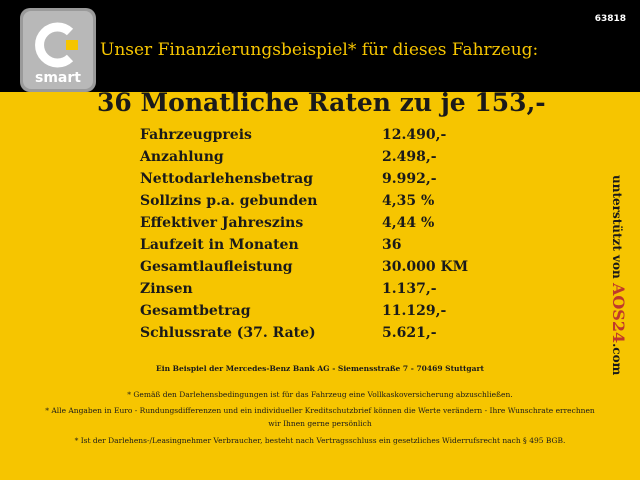  I want to click on sidebar-prefix: unterstützt von, so click(617, 227).